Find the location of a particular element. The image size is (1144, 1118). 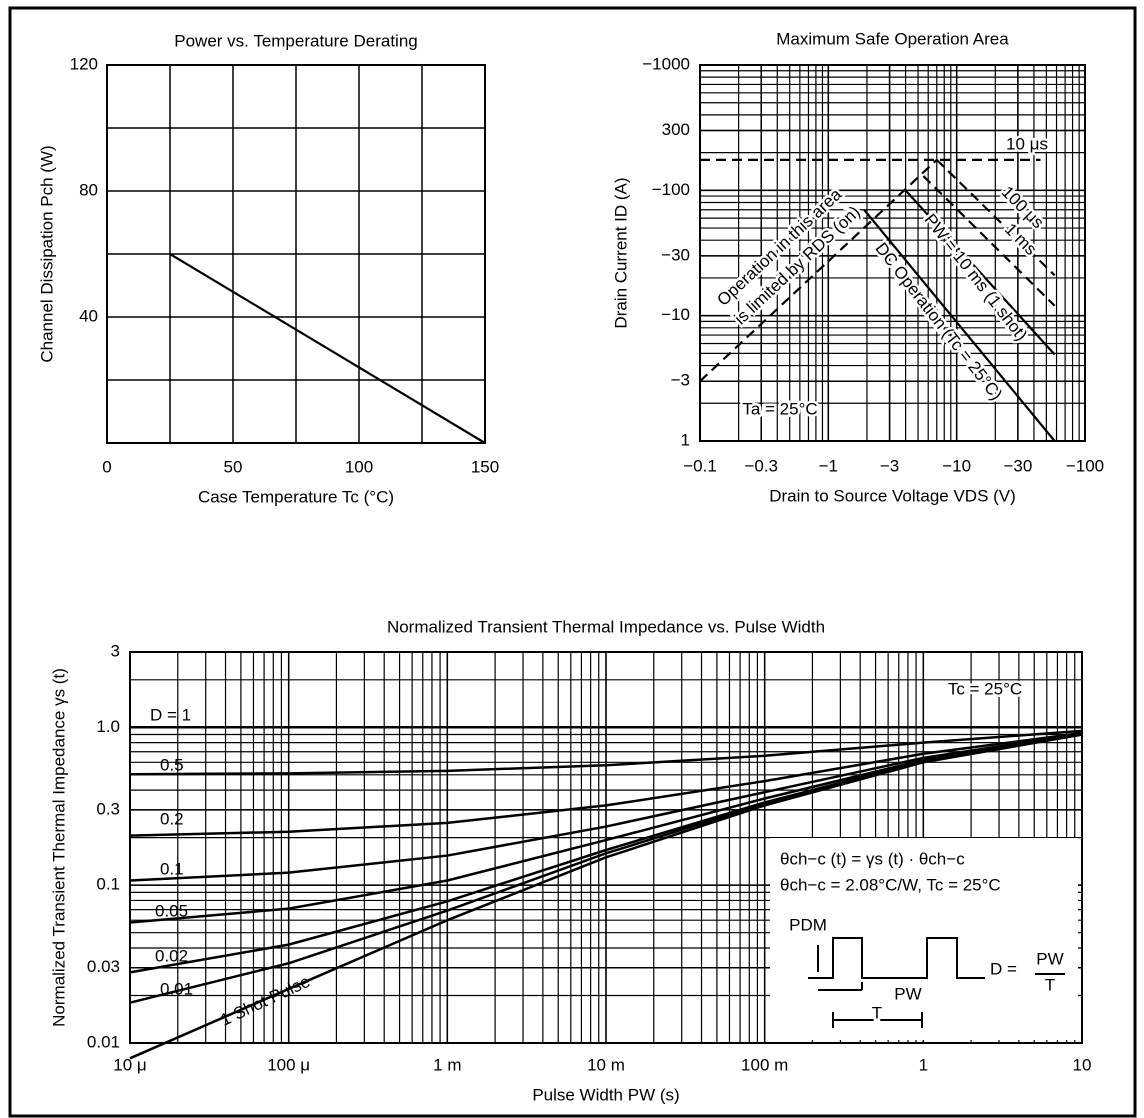

curve-label: 0.02 is located at coordinates (171, 955).